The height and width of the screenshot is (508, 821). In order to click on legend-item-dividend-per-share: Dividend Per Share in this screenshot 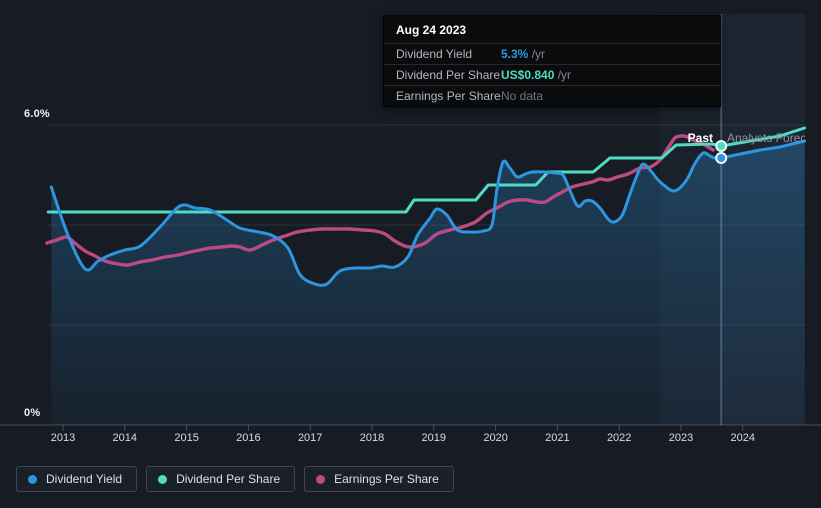, I will do `click(221, 479)`.